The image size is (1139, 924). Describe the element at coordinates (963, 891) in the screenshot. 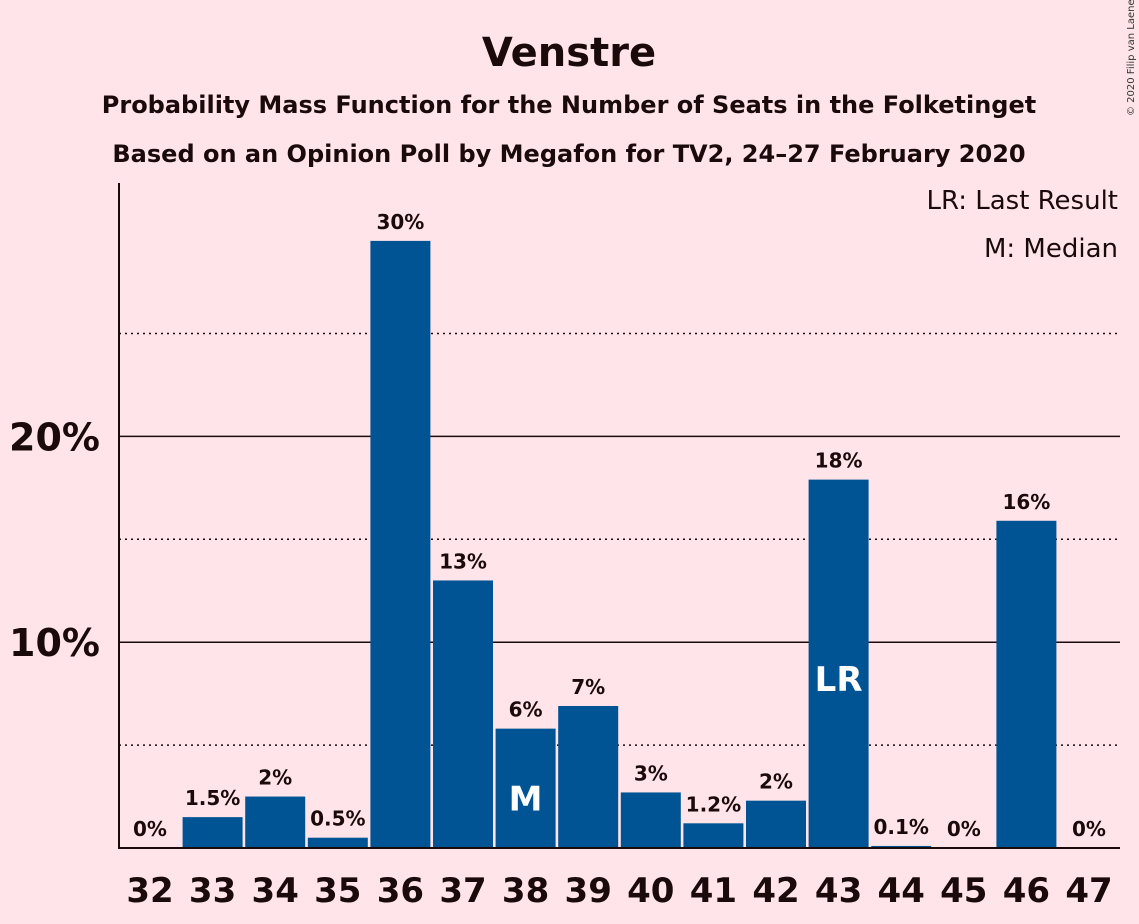

I see `x-tick-45: 45` at that location.